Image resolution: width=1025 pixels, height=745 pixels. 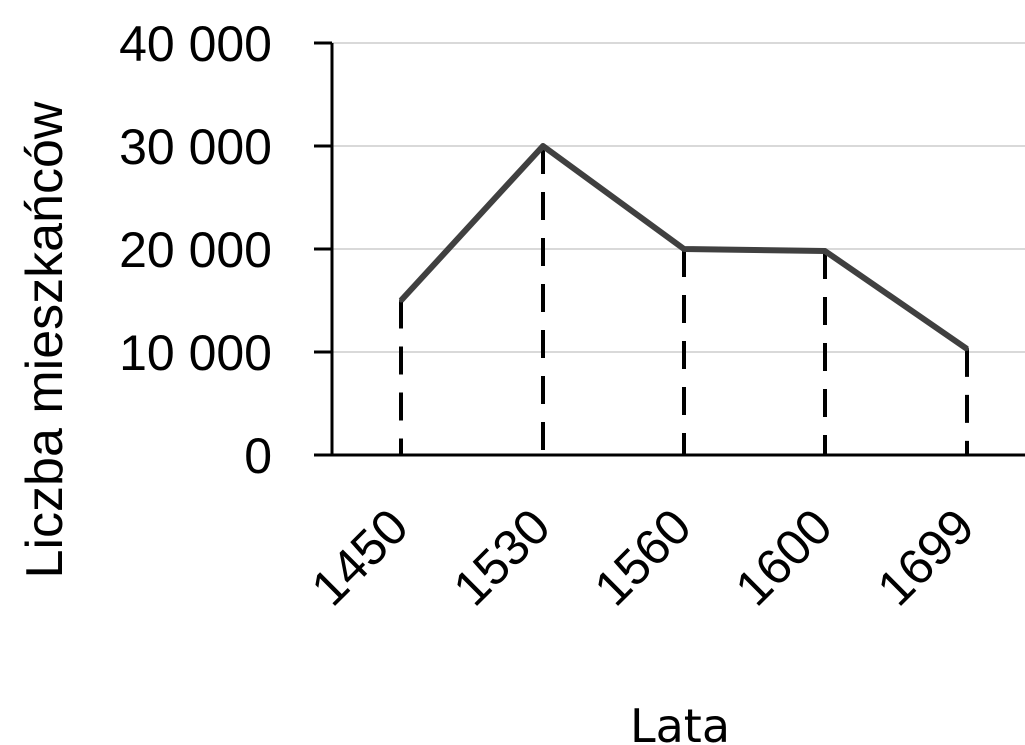 What do you see at coordinates (502, 557) in the screenshot?
I see `x-tick-label: 1530` at bounding box center [502, 557].